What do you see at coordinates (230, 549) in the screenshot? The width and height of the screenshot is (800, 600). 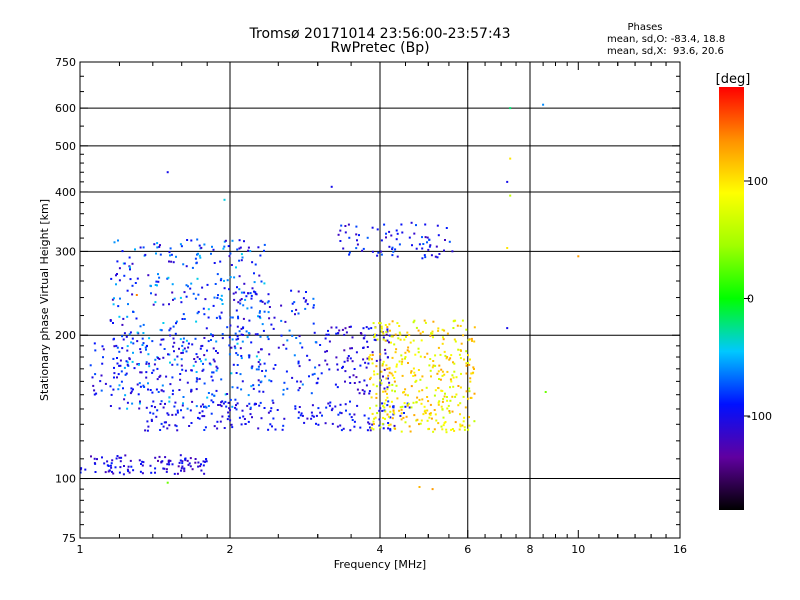 I see `x-tick-label: 2` at bounding box center [230, 549].